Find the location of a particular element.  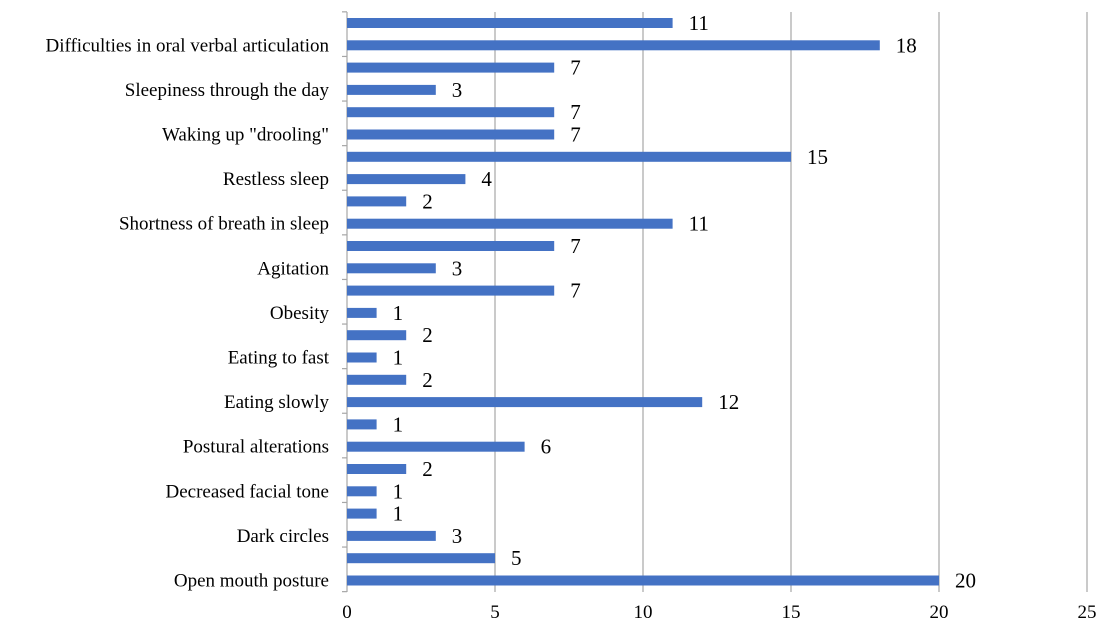

data-label: 6 is located at coordinates (546, 447).